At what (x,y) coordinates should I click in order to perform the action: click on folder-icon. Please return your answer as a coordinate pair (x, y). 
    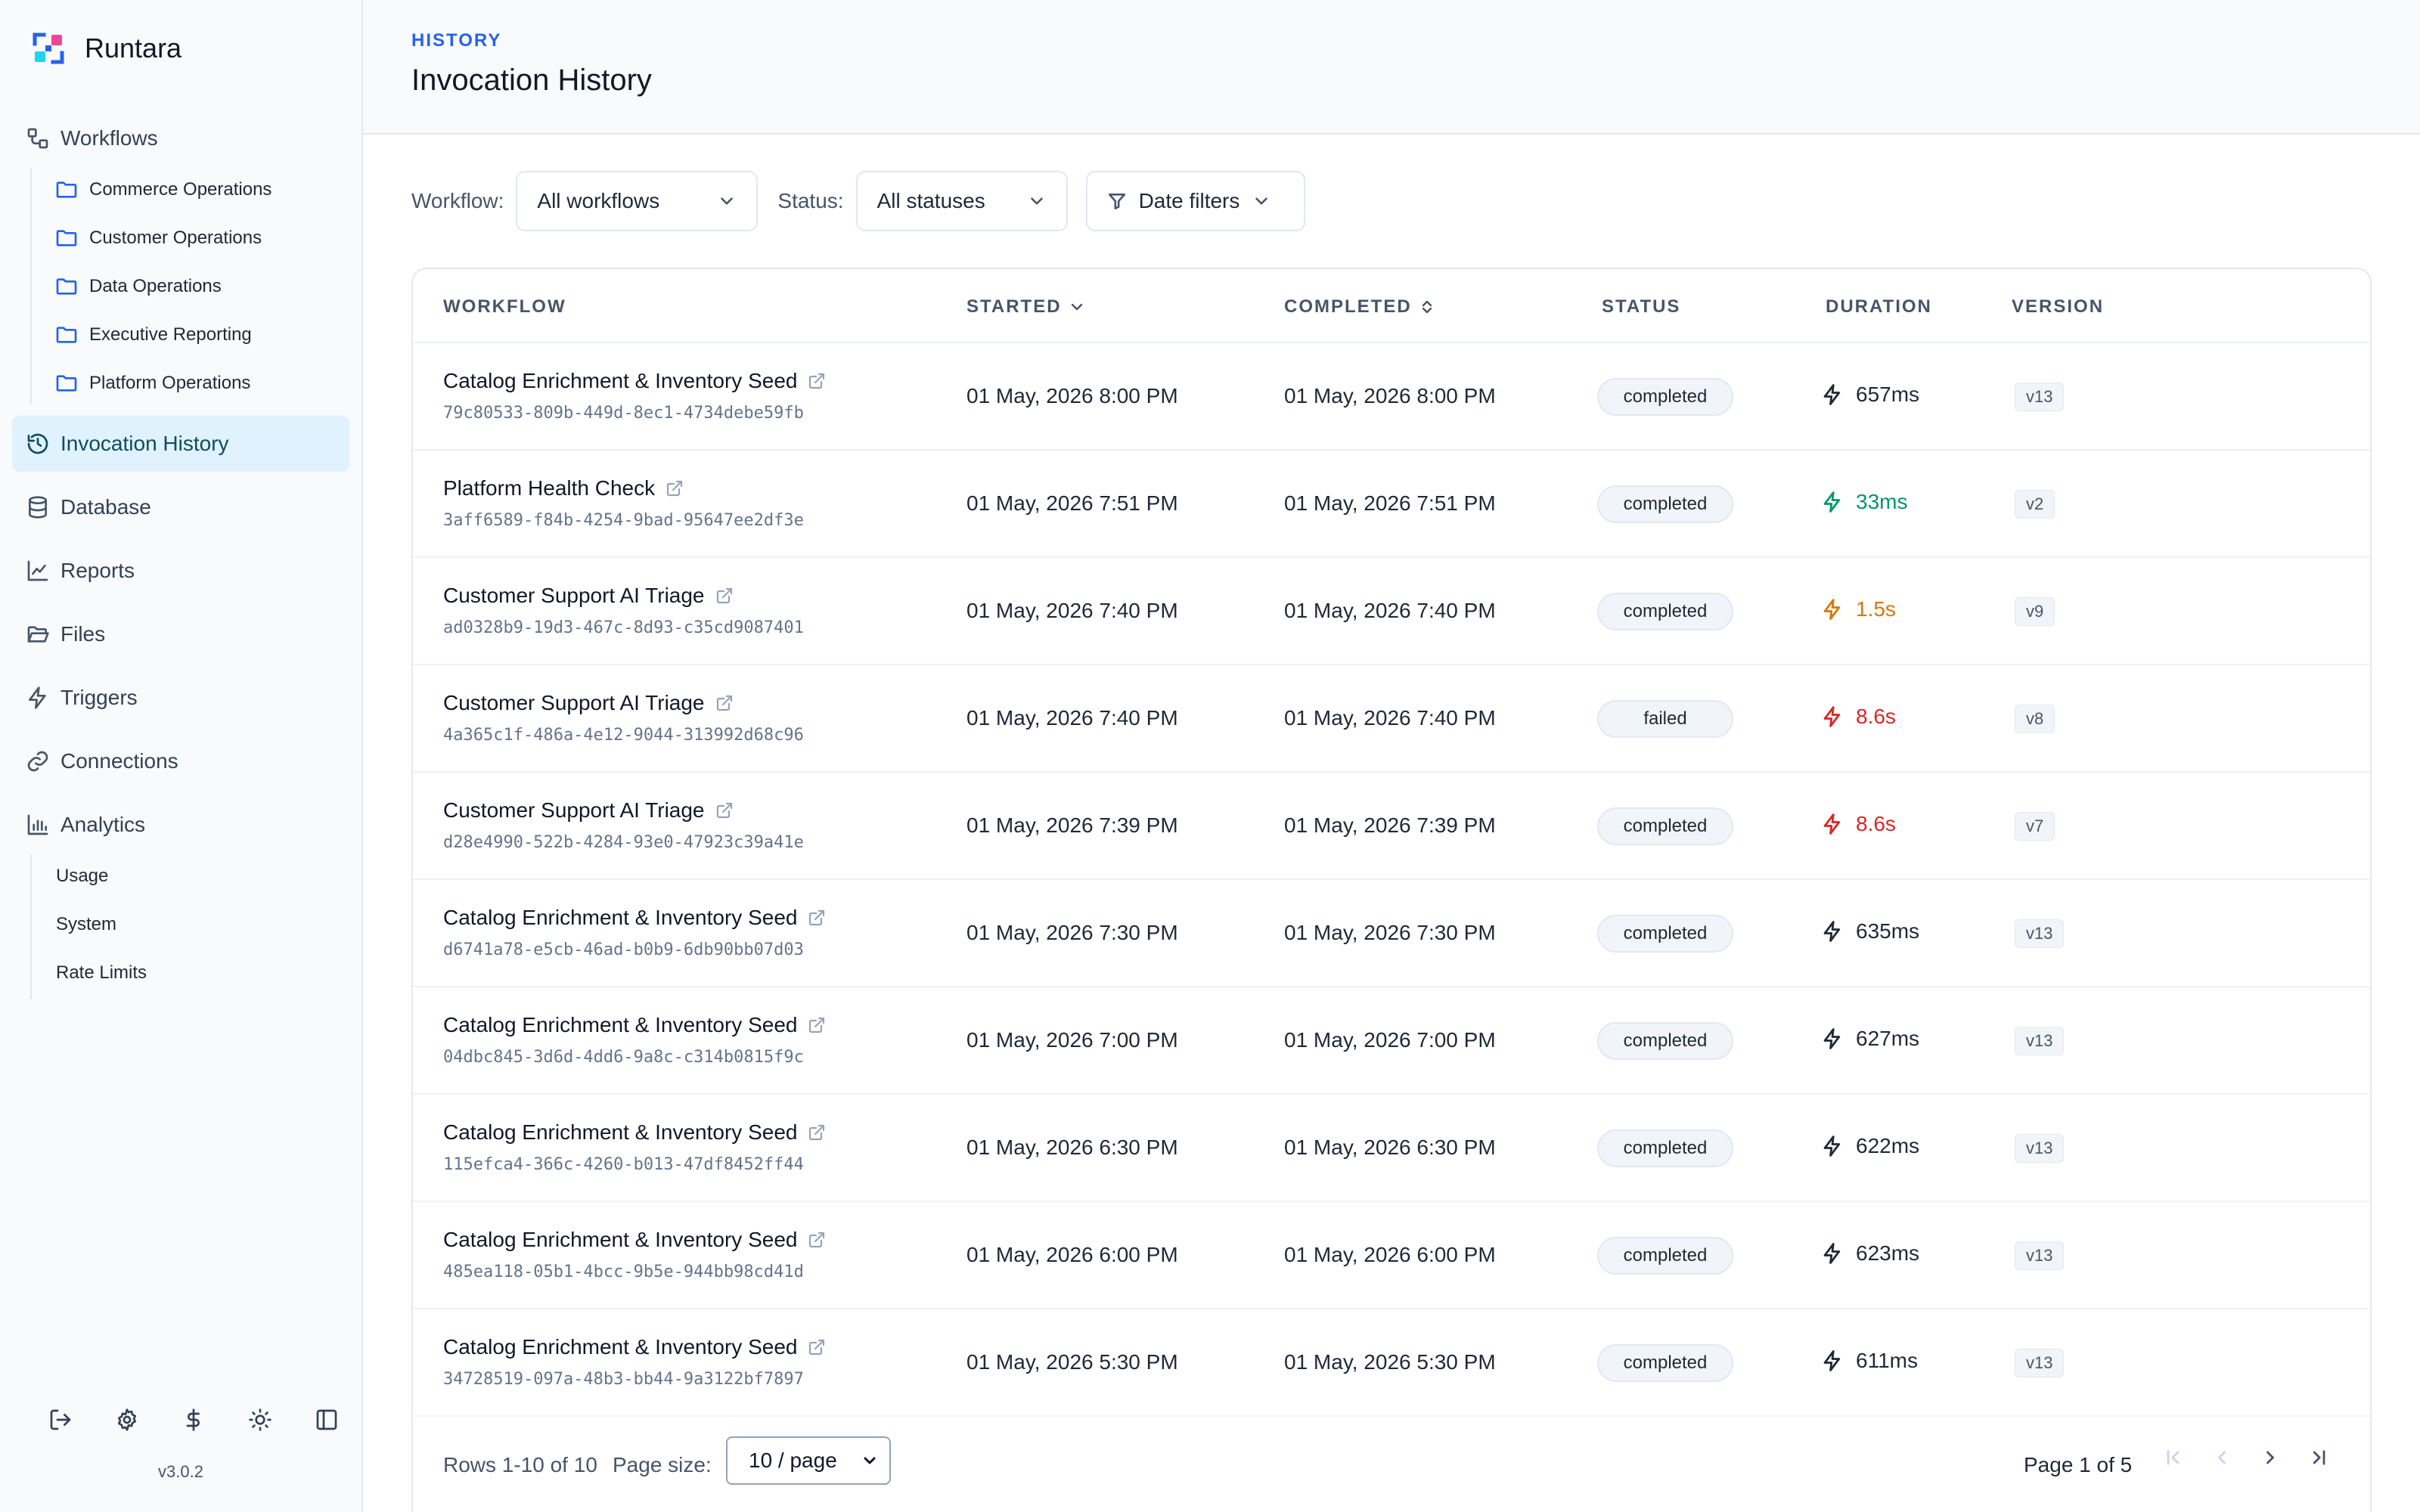
    Looking at the image, I should click on (66, 383).